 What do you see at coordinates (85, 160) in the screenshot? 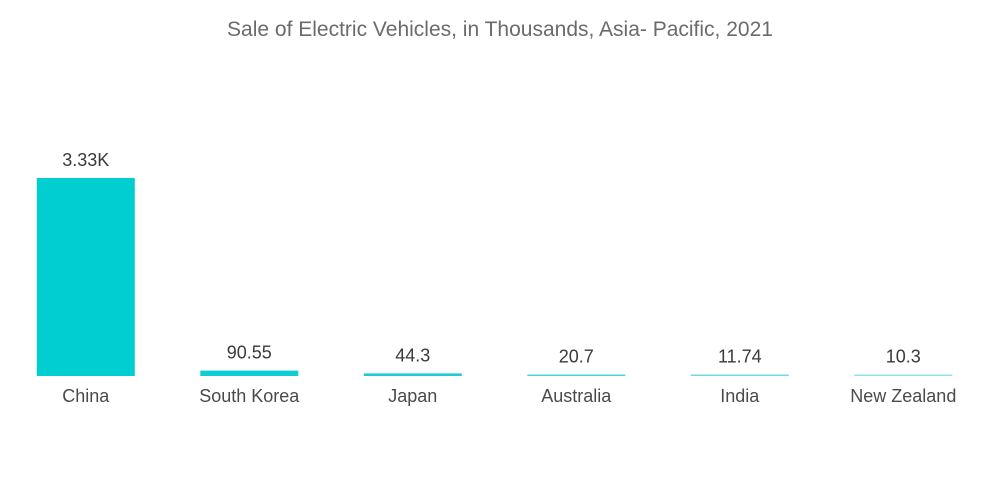
I see `value-label: 3.33K` at bounding box center [85, 160].